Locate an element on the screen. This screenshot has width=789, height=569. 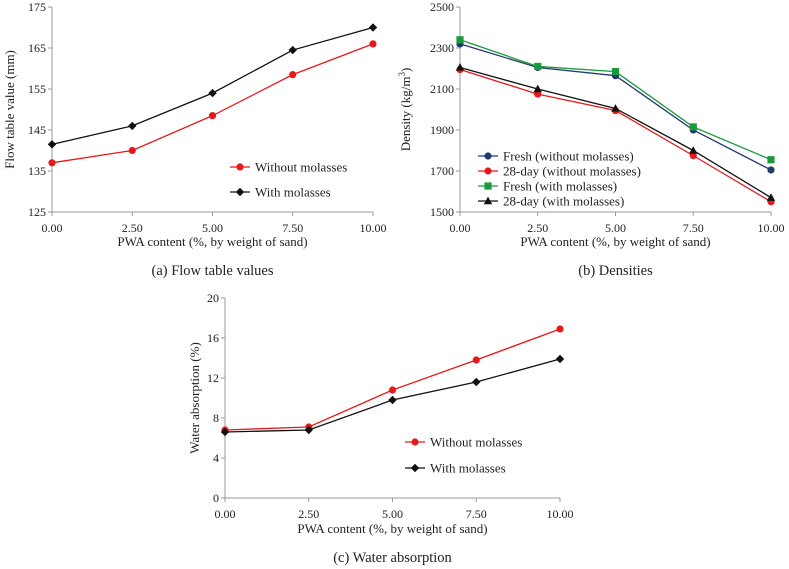
y-axis-label: Density (kg/m3) is located at coordinates (405, 110).